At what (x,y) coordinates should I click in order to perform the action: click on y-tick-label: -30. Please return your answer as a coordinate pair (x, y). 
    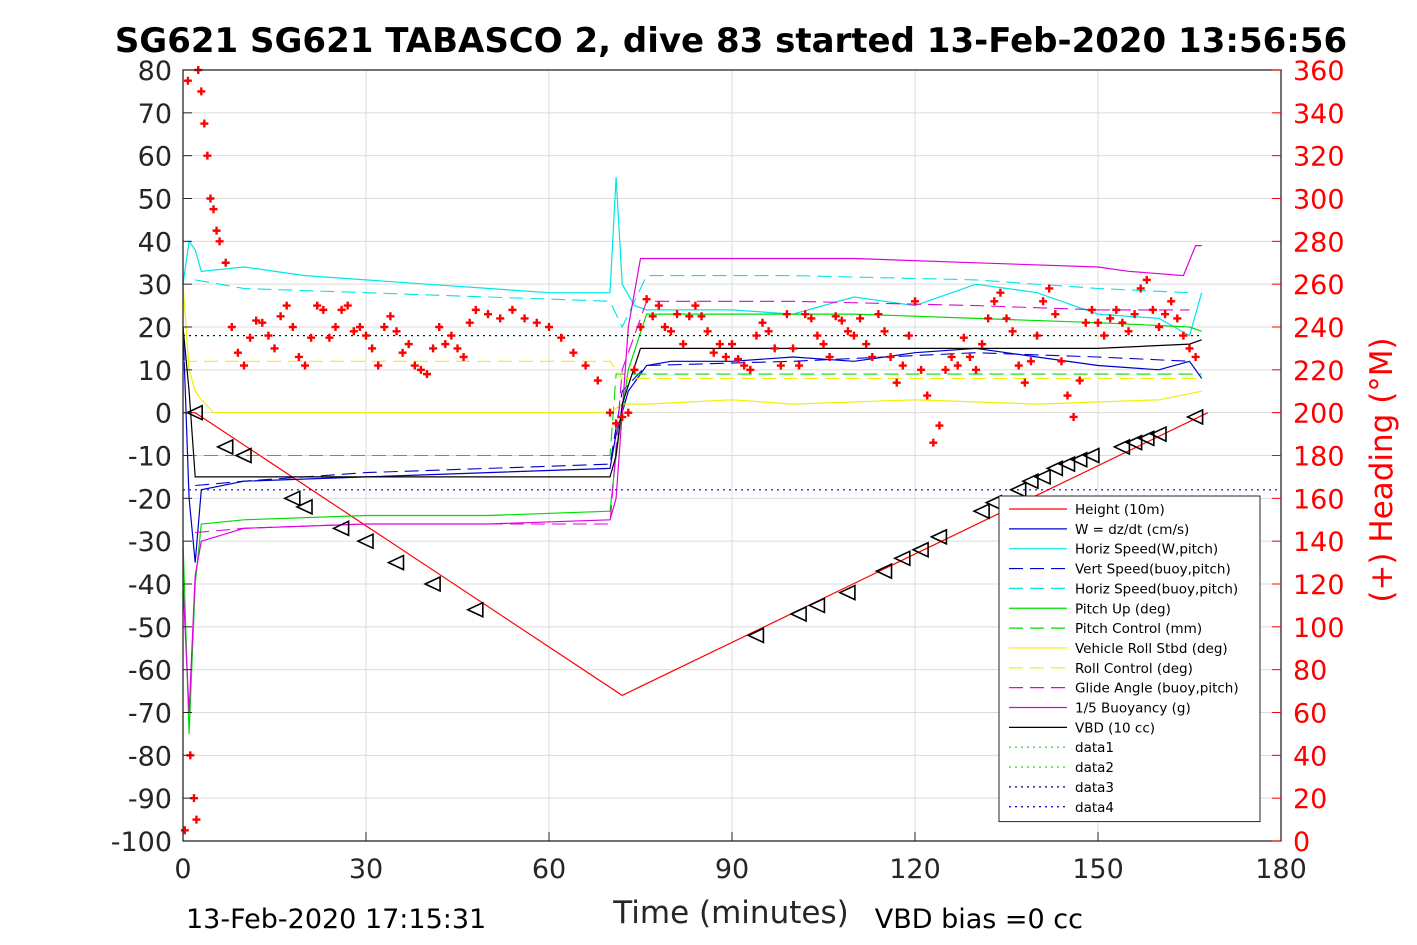
    Looking at the image, I should click on (150, 542).